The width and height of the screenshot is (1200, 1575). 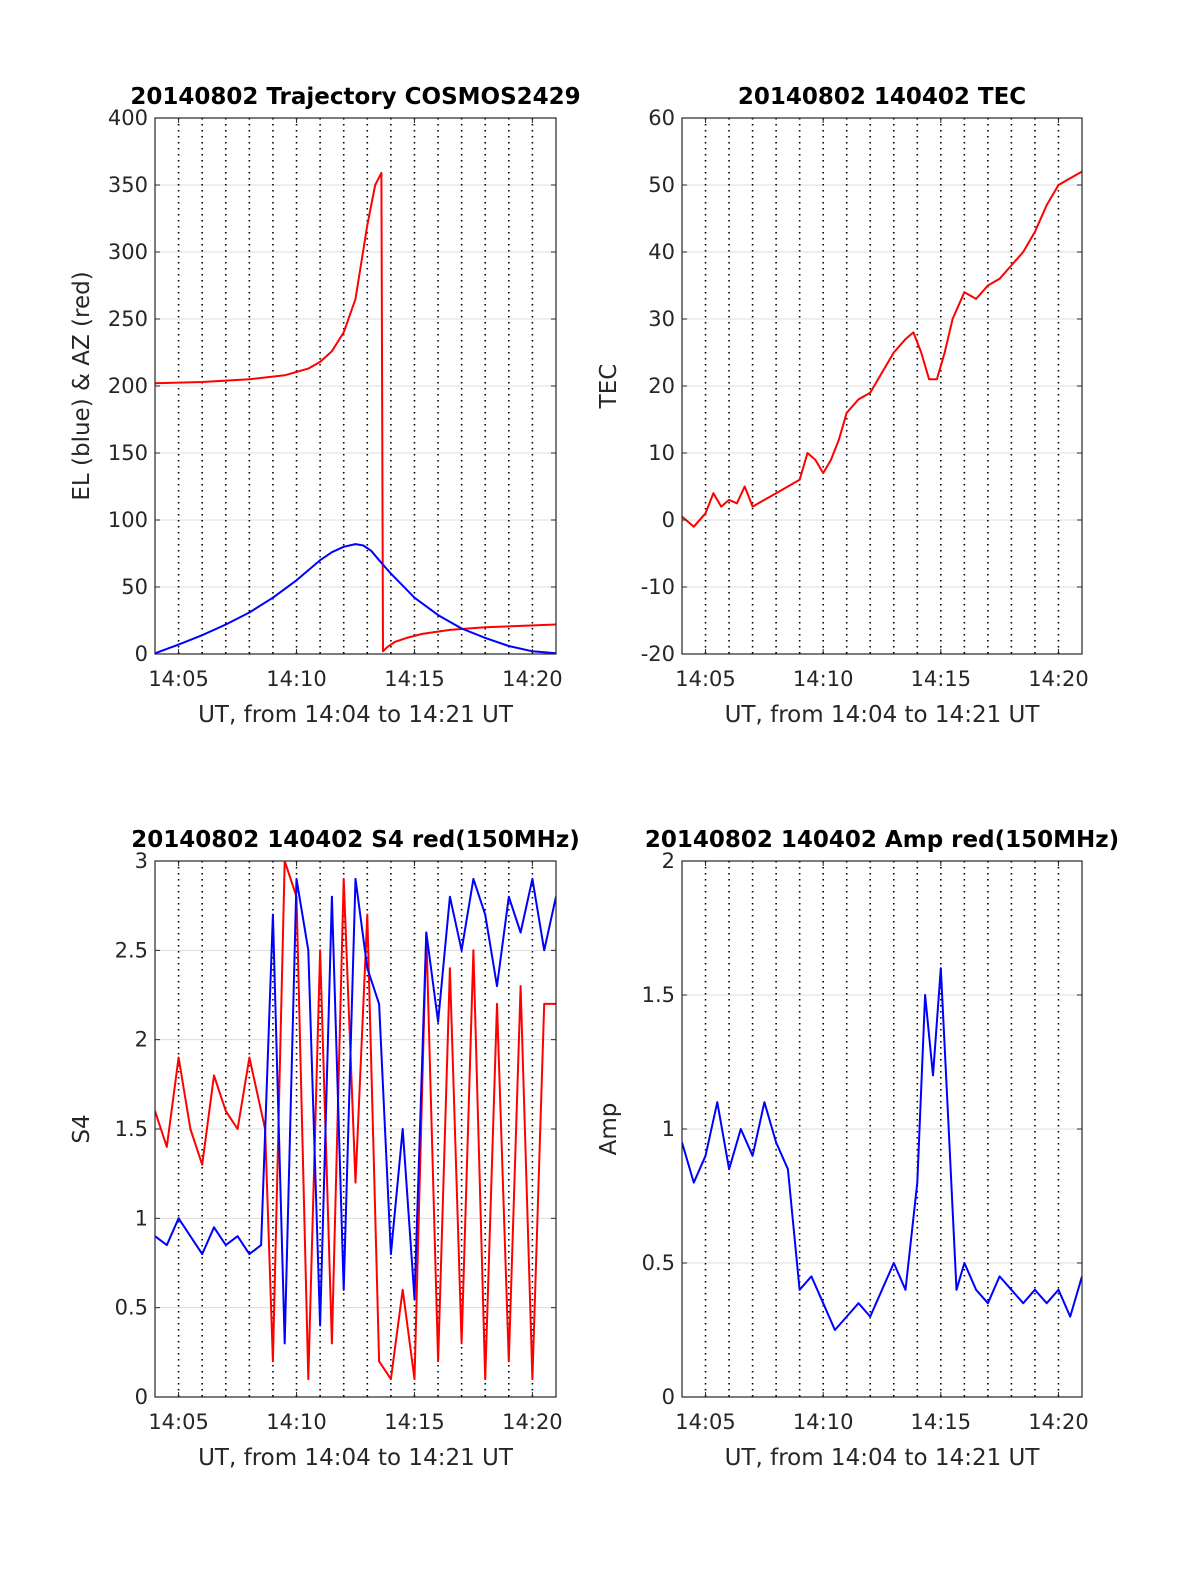 I want to click on y-tick-label: 60, so click(x=661, y=118).